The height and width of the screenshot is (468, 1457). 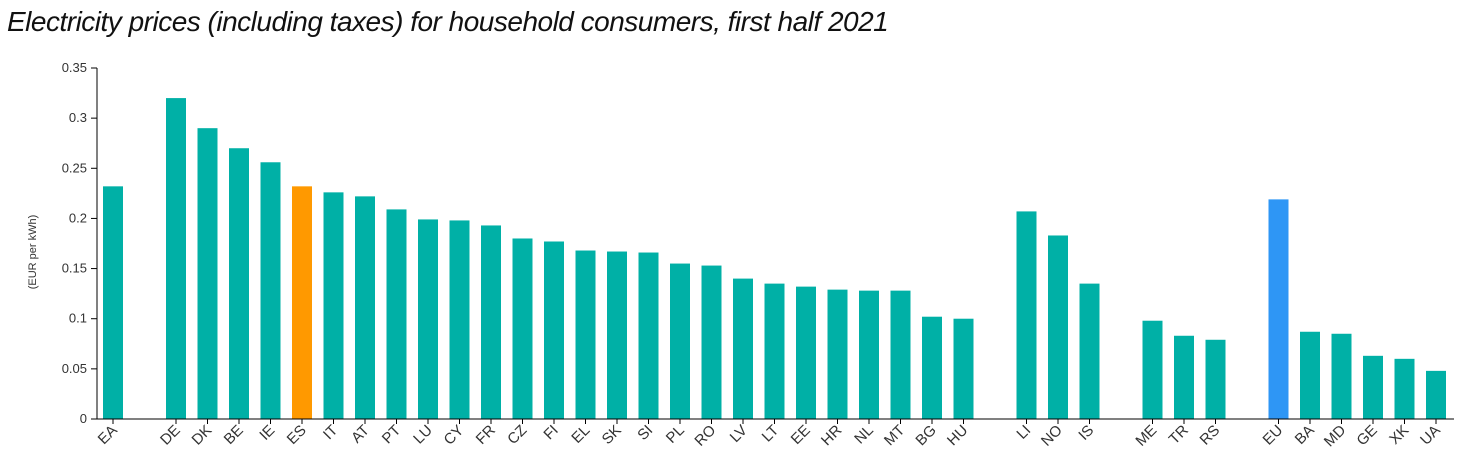 What do you see at coordinates (33, 252) in the screenshot?
I see `y-axis-label: (EUR per kWh)` at bounding box center [33, 252].